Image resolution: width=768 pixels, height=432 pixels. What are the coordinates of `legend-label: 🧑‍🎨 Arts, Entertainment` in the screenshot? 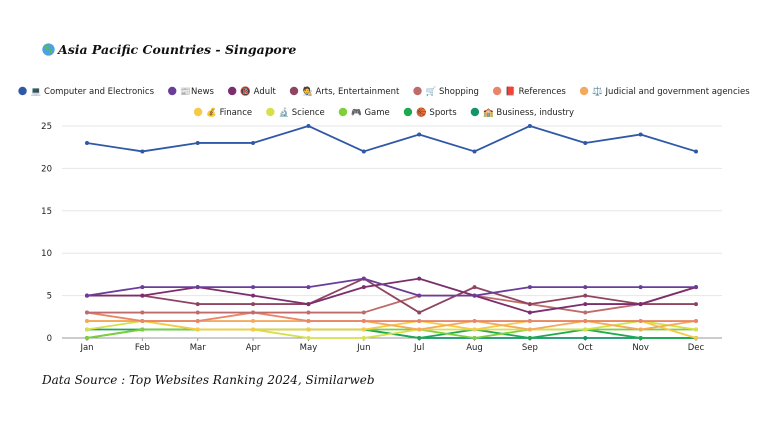 It's located at (351, 91).